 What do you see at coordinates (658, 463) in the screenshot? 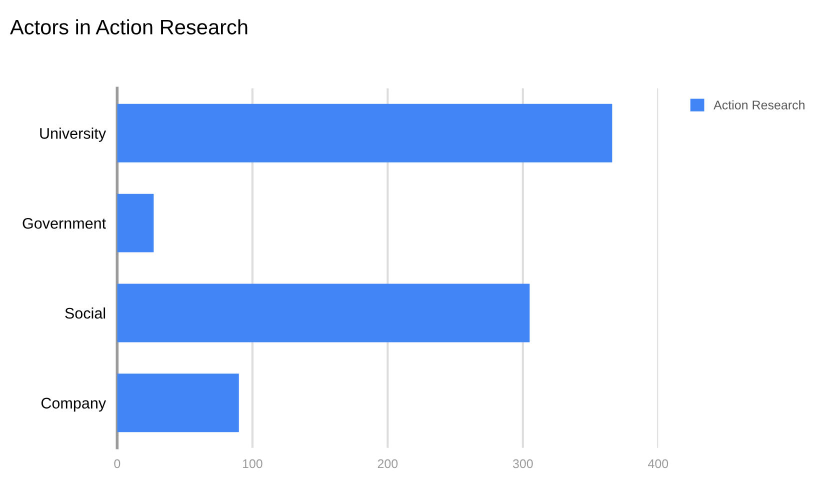
I see `x-tick-label: 400` at bounding box center [658, 463].